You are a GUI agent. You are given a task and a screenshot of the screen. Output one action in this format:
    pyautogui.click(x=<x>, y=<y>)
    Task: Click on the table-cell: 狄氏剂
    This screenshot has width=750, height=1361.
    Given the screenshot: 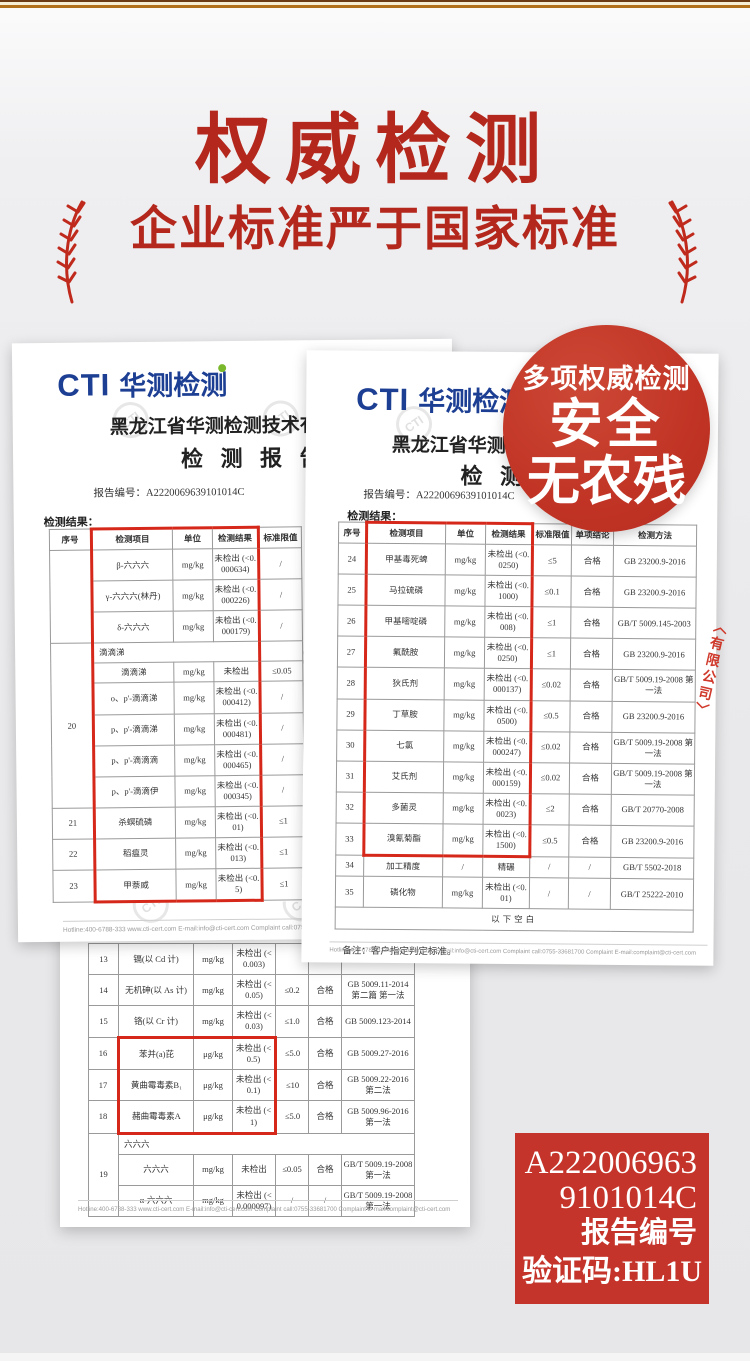 What is the action you would take?
    pyautogui.click(x=405, y=683)
    